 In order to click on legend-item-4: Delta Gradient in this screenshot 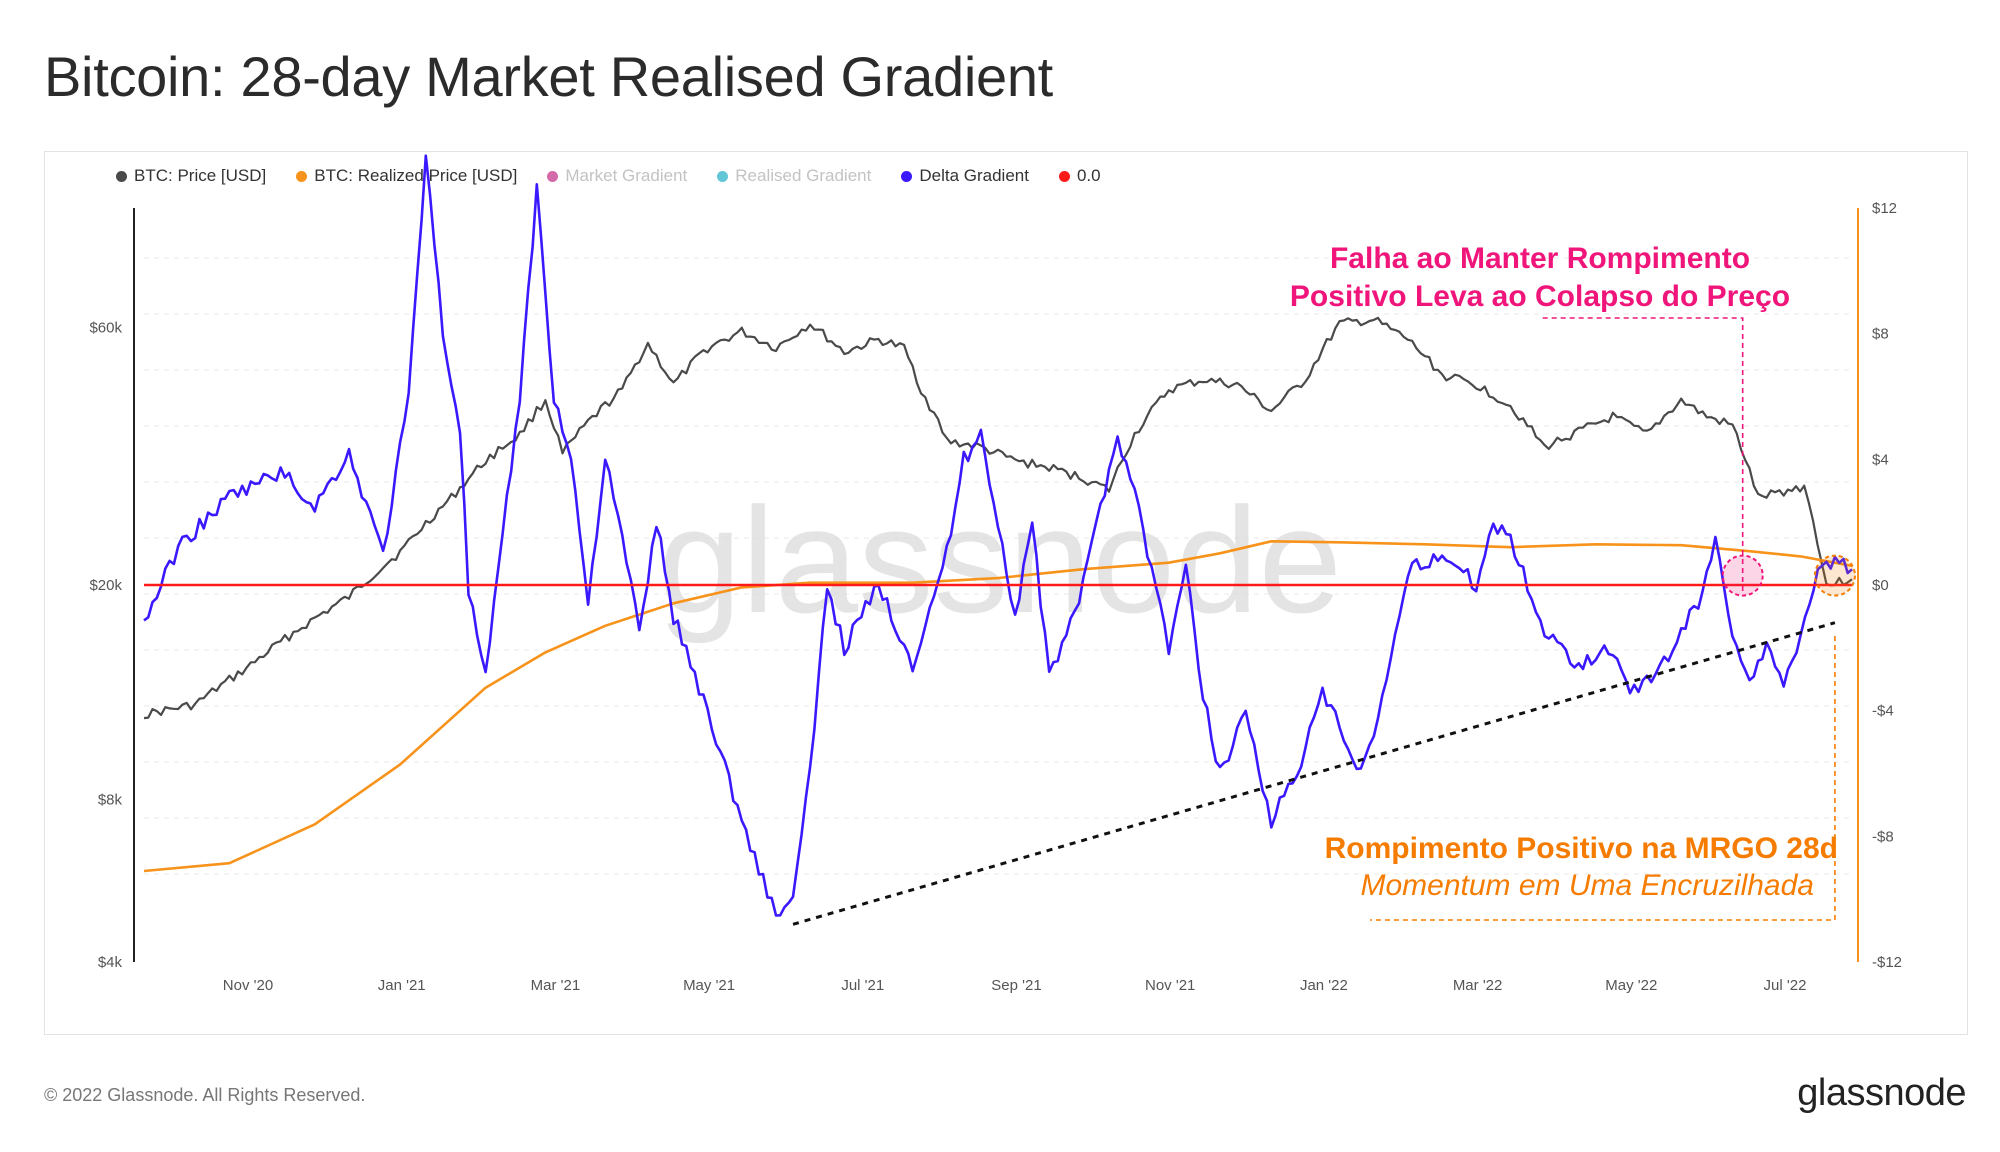, I will do `click(965, 176)`.